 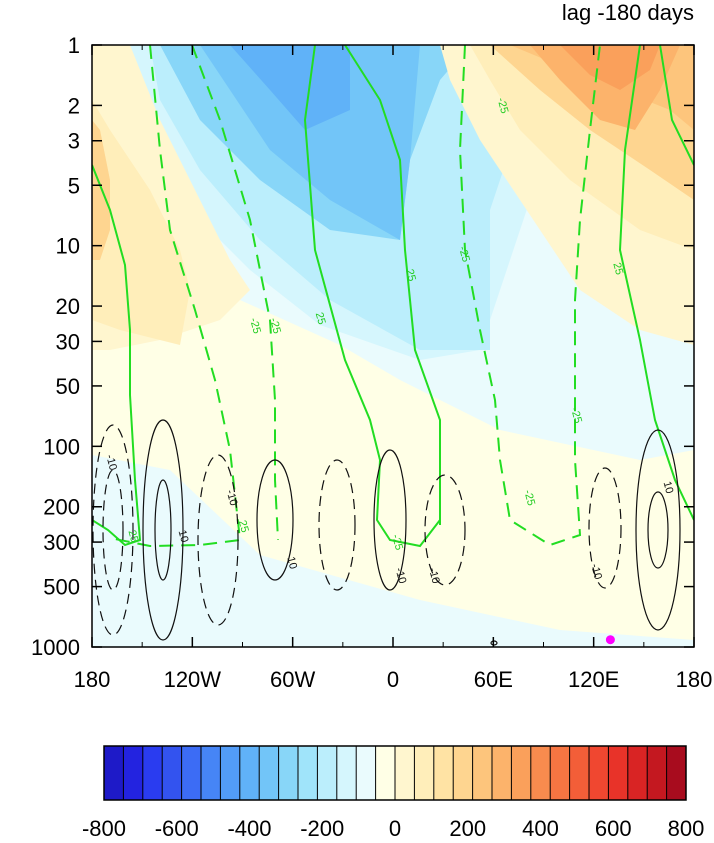 I want to click on marker-point, so click(x=610, y=640).